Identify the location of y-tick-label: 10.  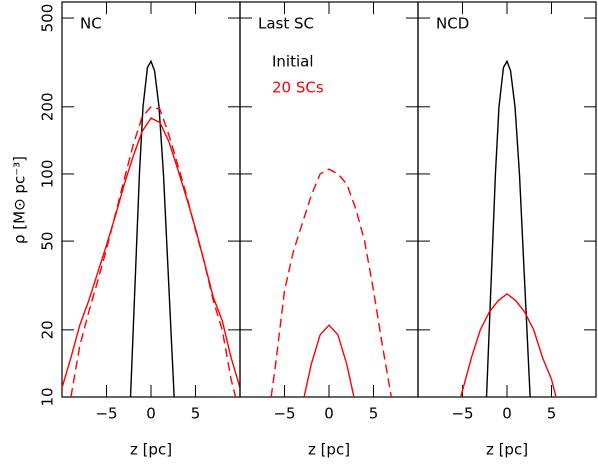
(48, 396).